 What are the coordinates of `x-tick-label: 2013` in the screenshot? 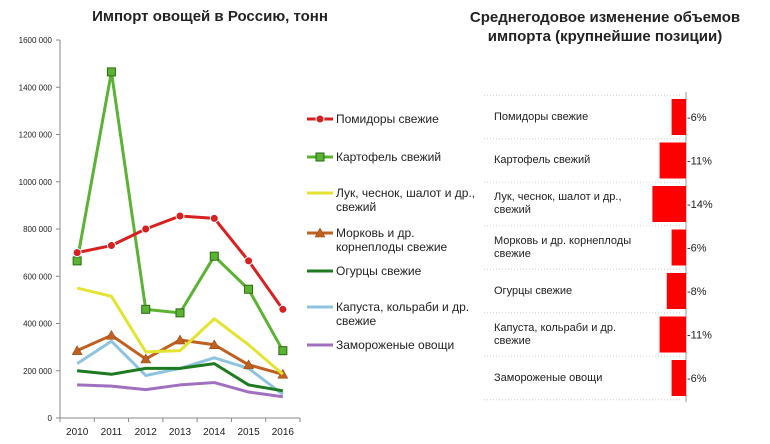 It's located at (180, 432).